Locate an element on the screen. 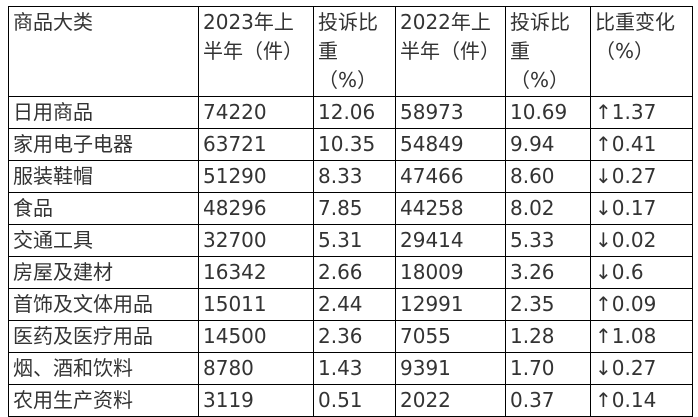 The image size is (698, 417). table-row: 首饰及文体用品 15011 2.44 12991 2.35 ↑0.09 is located at coordinates (350, 304).